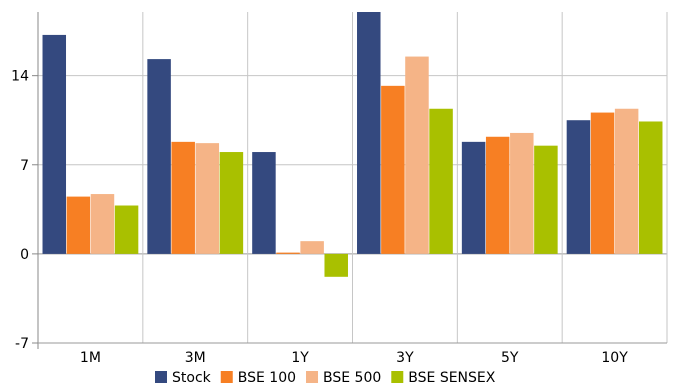  Describe the element at coordinates (183, 197) in the screenshot. I see `bar-bse-100-3m` at that location.